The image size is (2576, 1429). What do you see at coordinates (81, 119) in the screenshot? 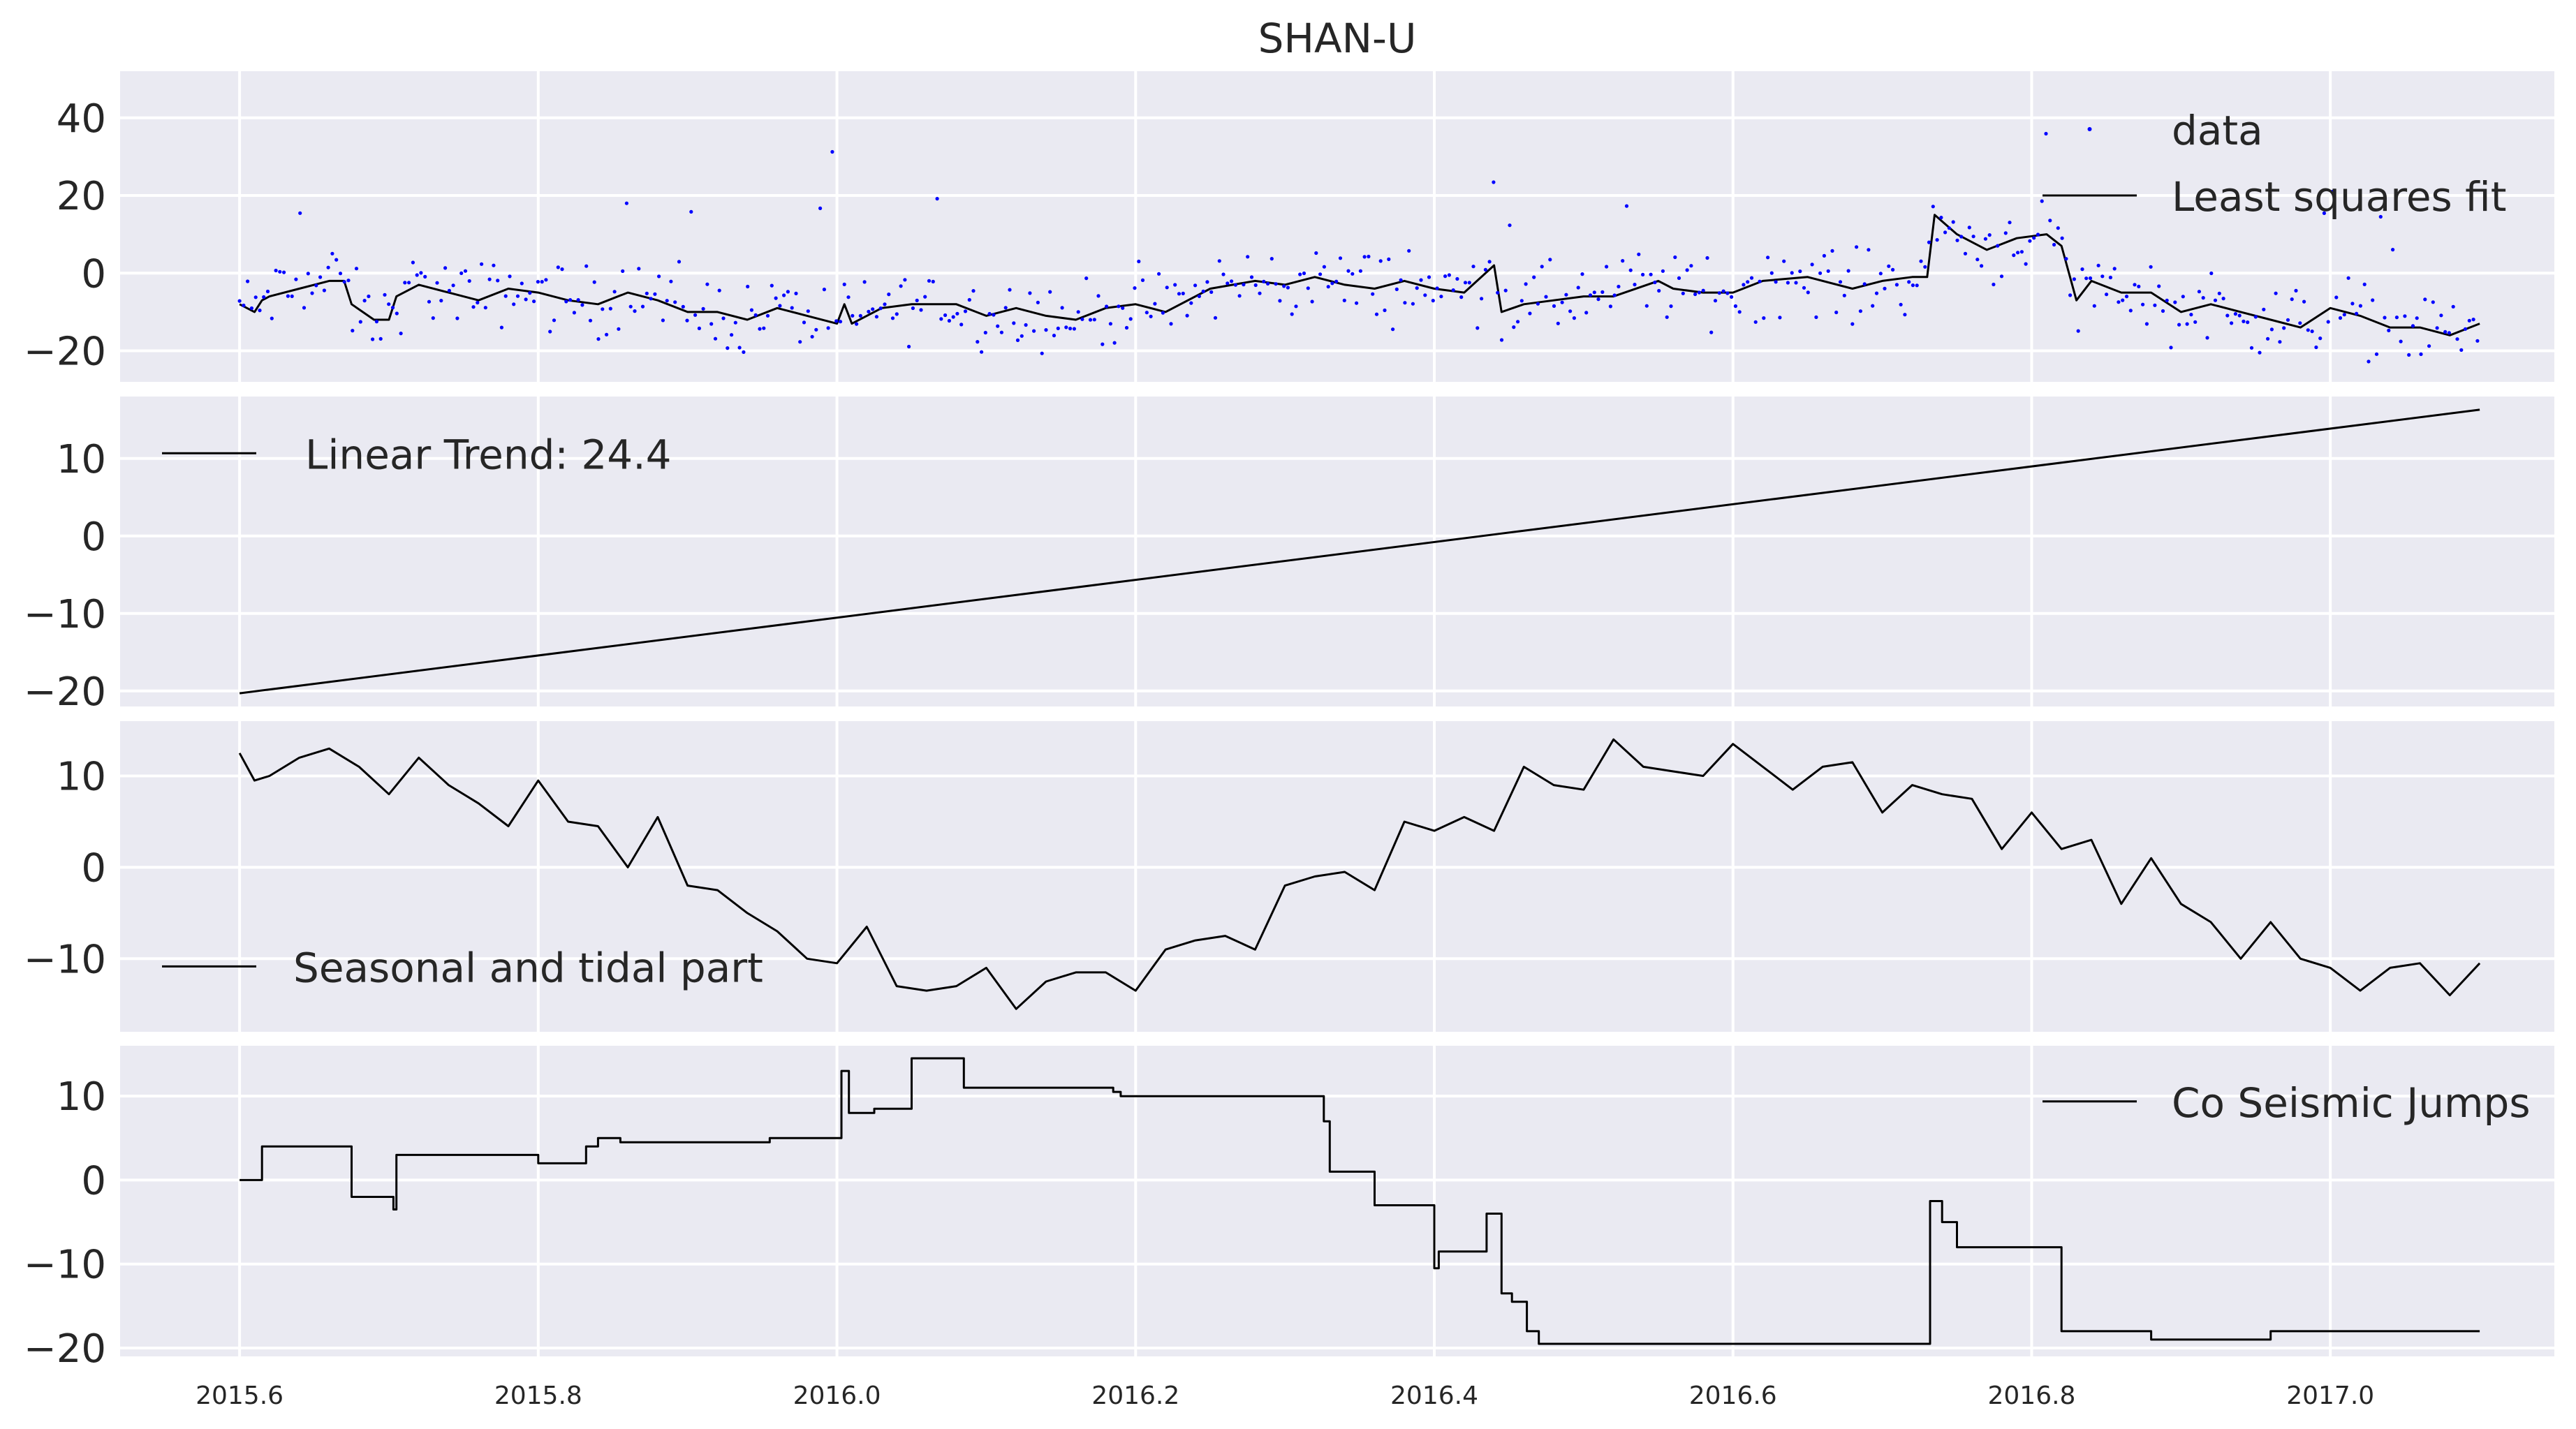
I see `y-tick-label: 40` at bounding box center [81, 119].